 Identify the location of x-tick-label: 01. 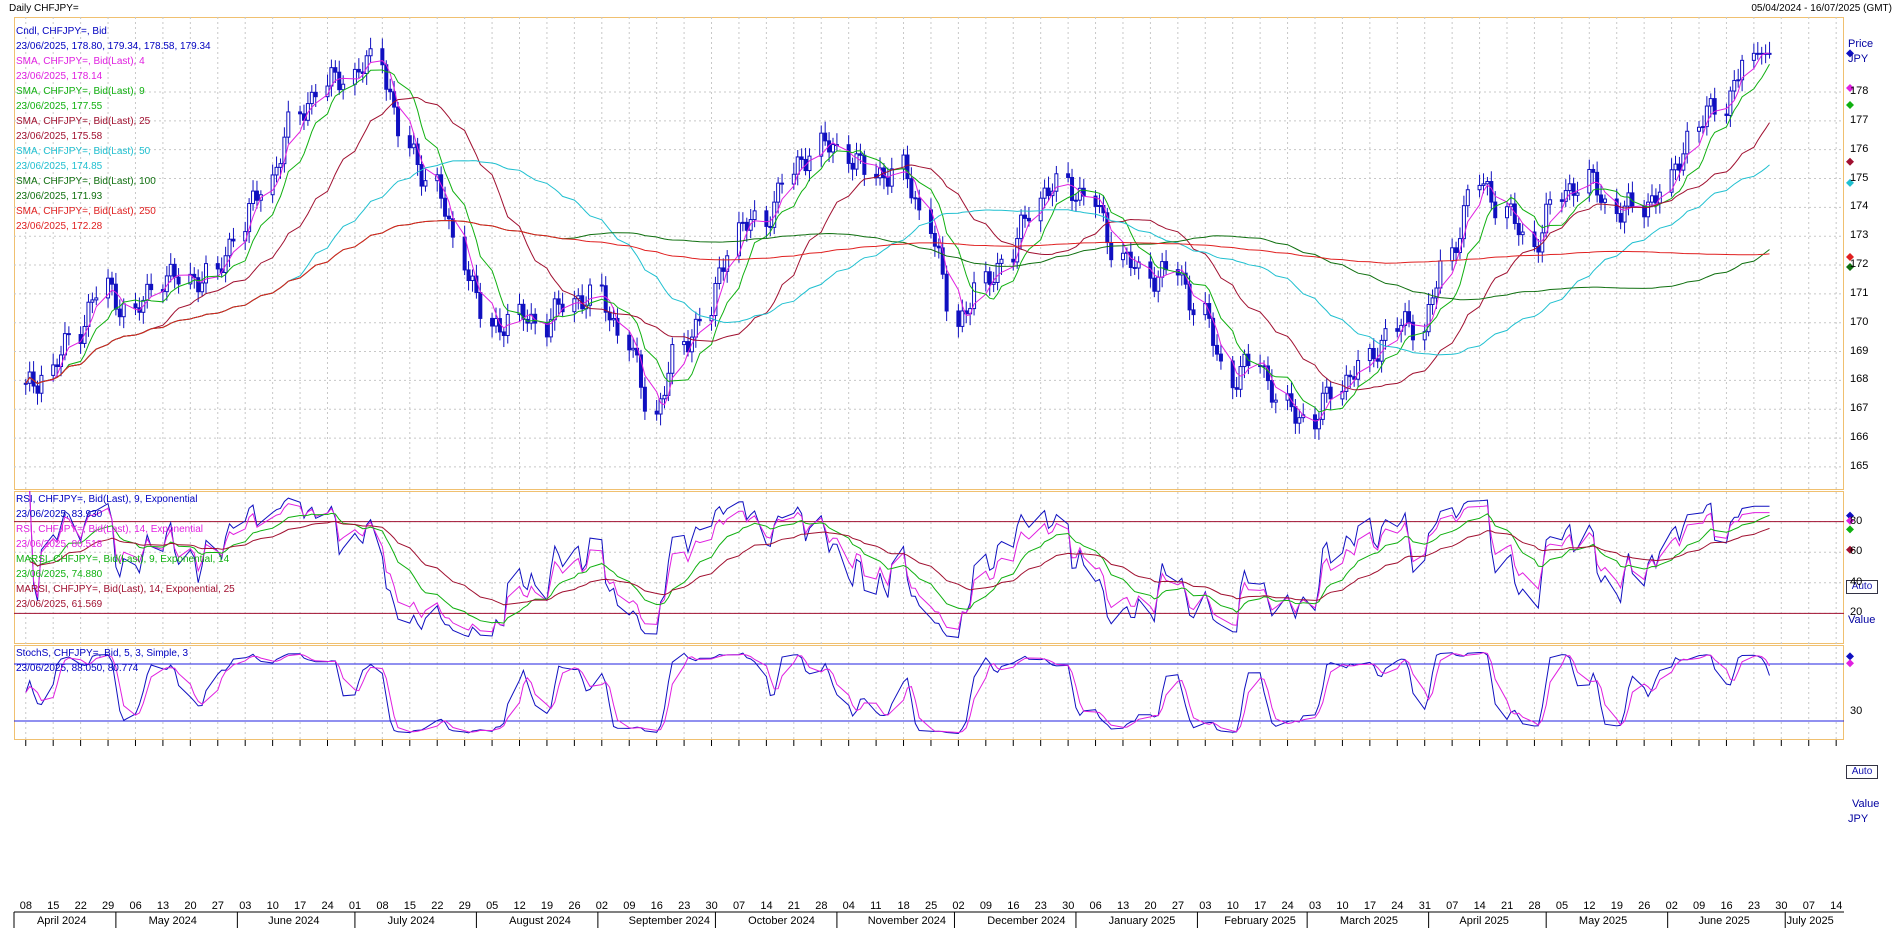
(355, 906).